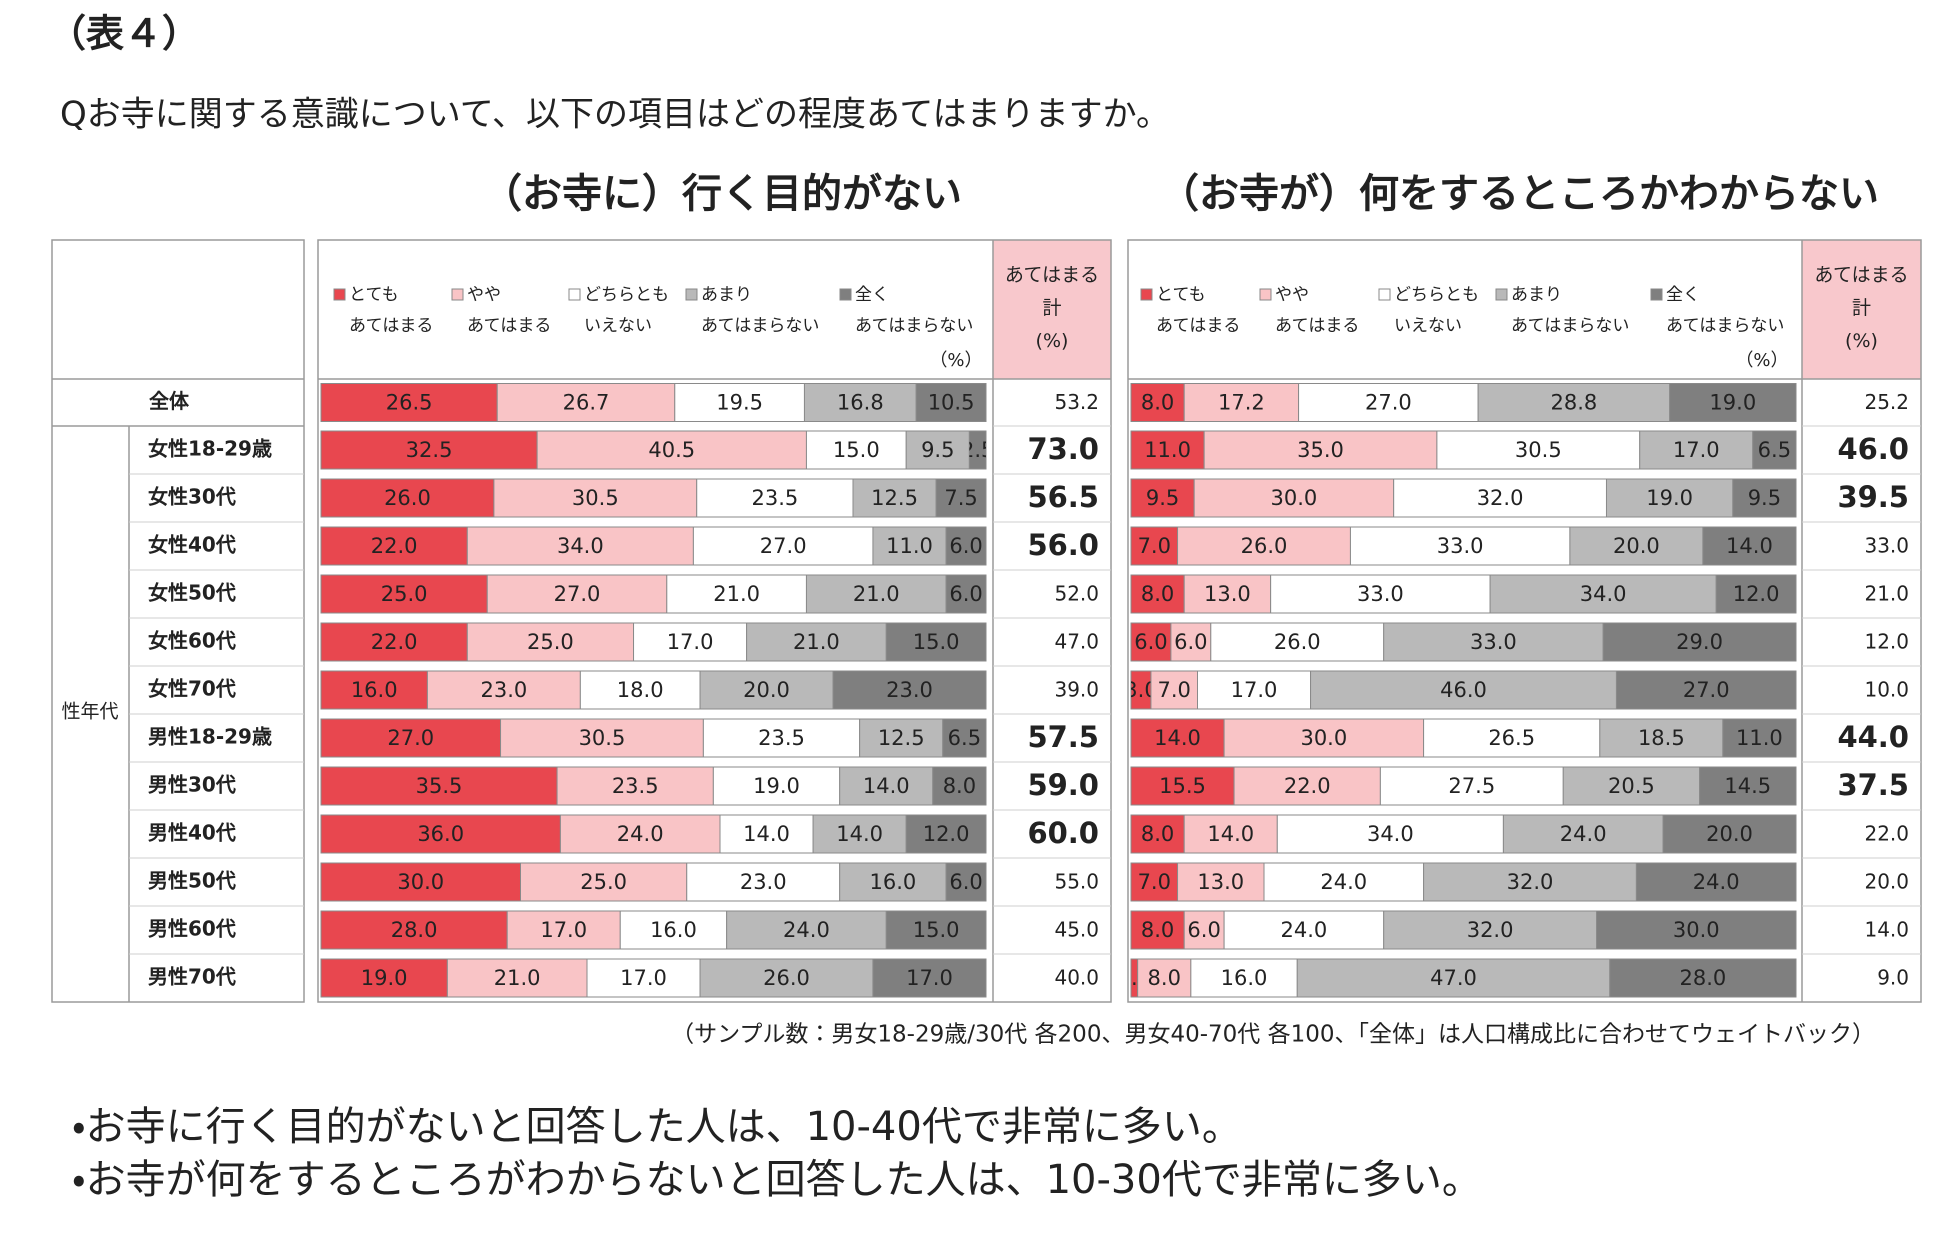 This screenshot has width=1950, height=1237. I want to click on segment-label-clip: 17.0, so click(563, 930).